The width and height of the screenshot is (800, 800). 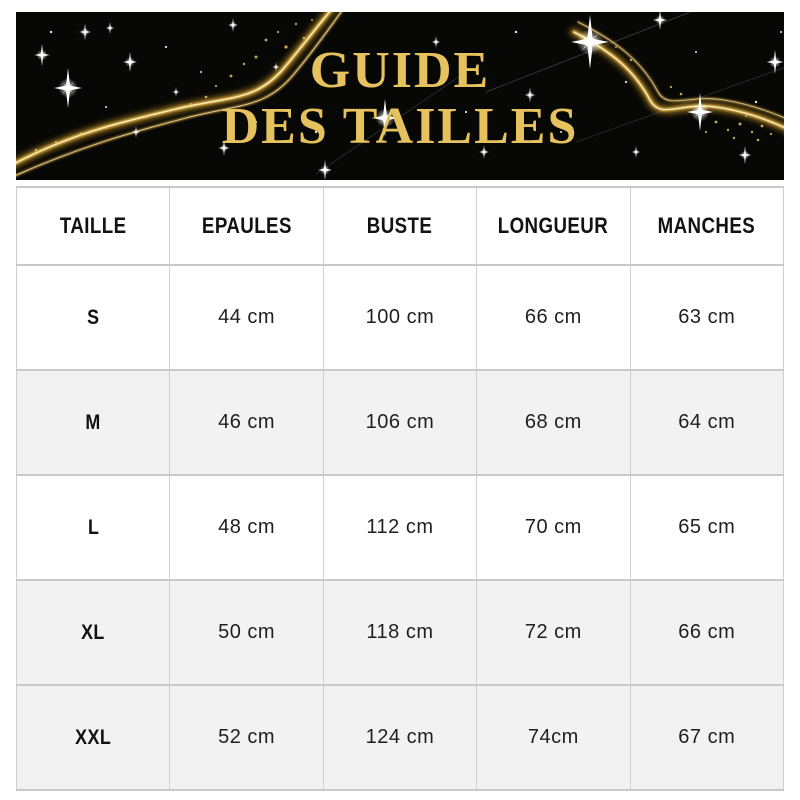 I want to click on longueur-value: 70 cm, so click(x=553, y=527).